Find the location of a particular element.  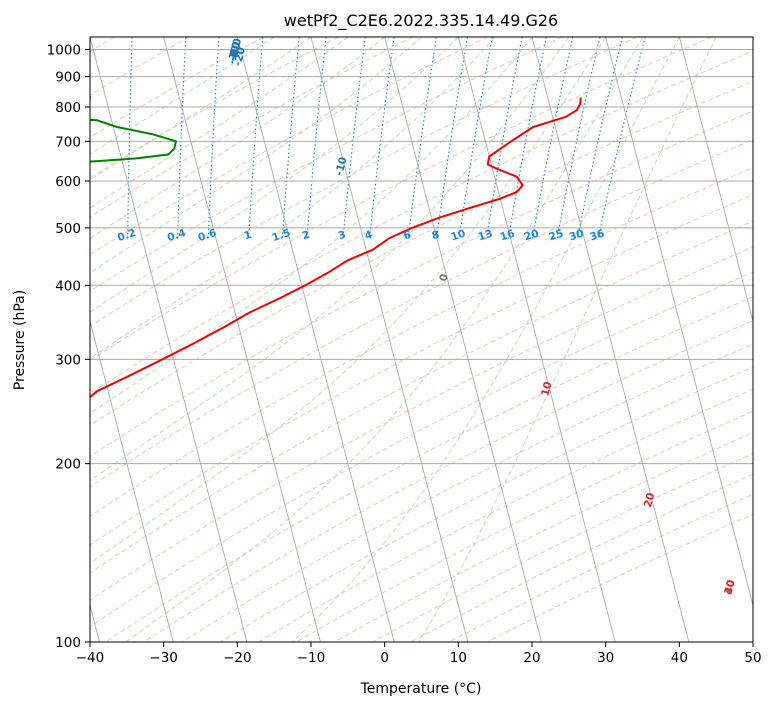

x-tick-label: −40 is located at coordinates (90, 658).